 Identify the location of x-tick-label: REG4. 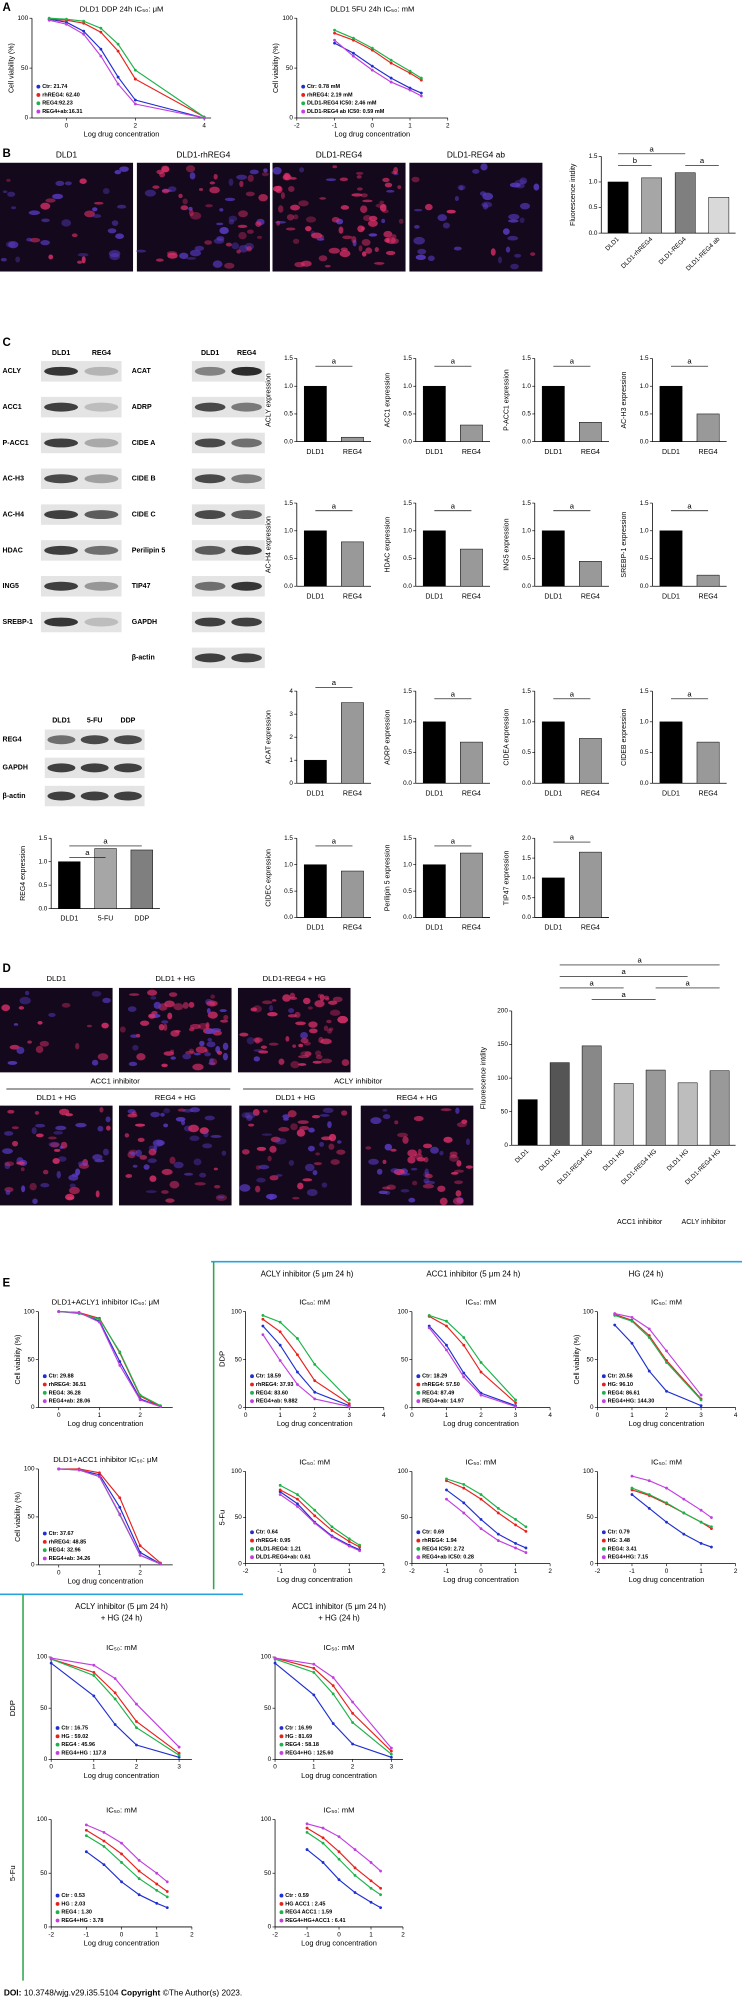
(708, 452).